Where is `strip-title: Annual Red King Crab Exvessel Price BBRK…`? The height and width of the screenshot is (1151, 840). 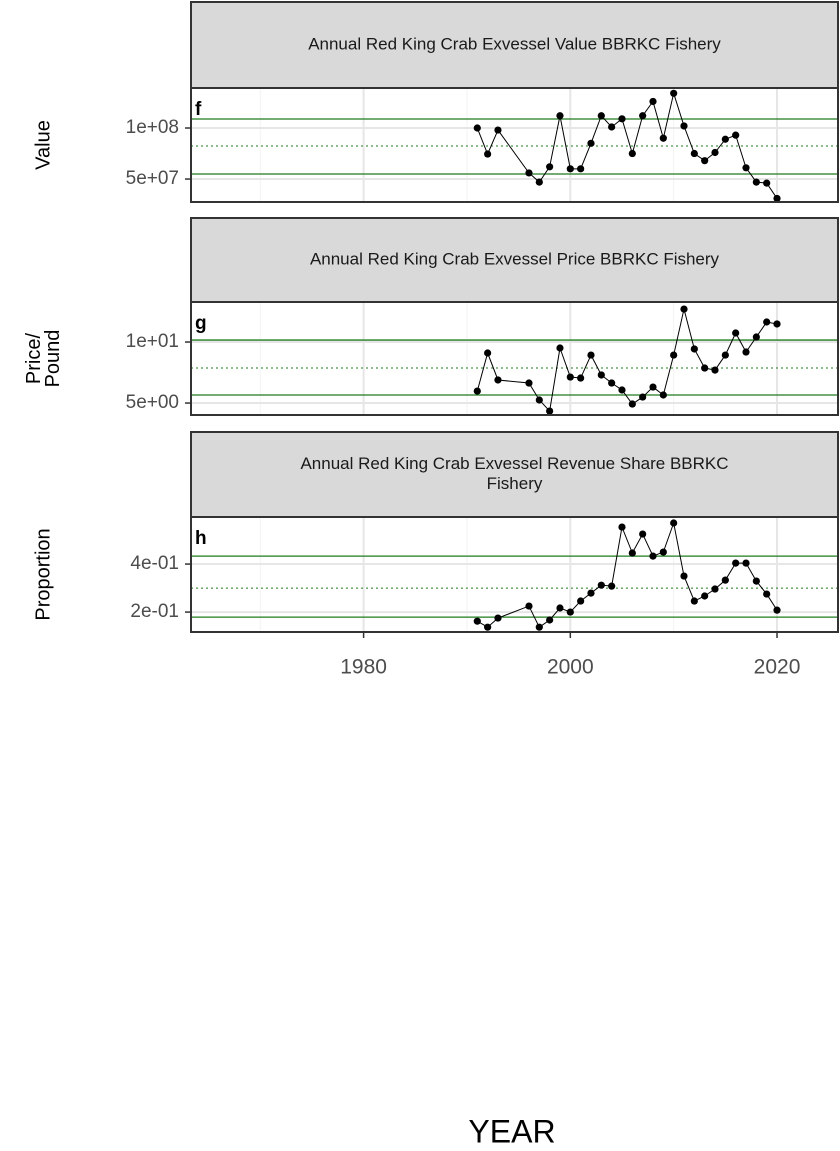
strip-title: Annual Red King Crab Exvessel Price BBRK… is located at coordinates (515, 258).